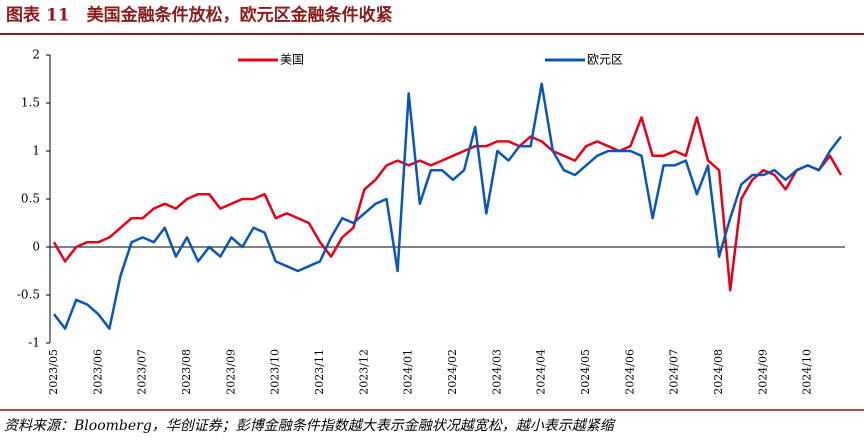 The width and height of the screenshot is (864, 447). Describe the element at coordinates (30, 199) in the screenshot. I see `y-tick-label: 0.5` at that location.